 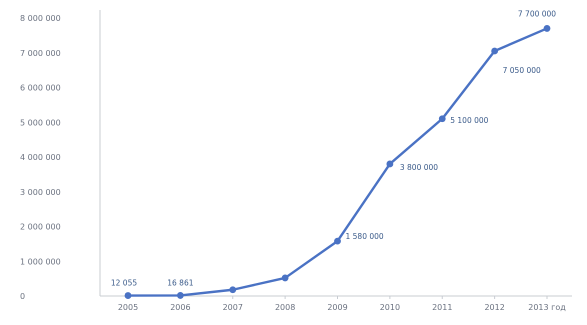 What do you see at coordinates (40, 122) in the screenshot?
I see `y-tick-label: 5 000 000` at bounding box center [40, 122].